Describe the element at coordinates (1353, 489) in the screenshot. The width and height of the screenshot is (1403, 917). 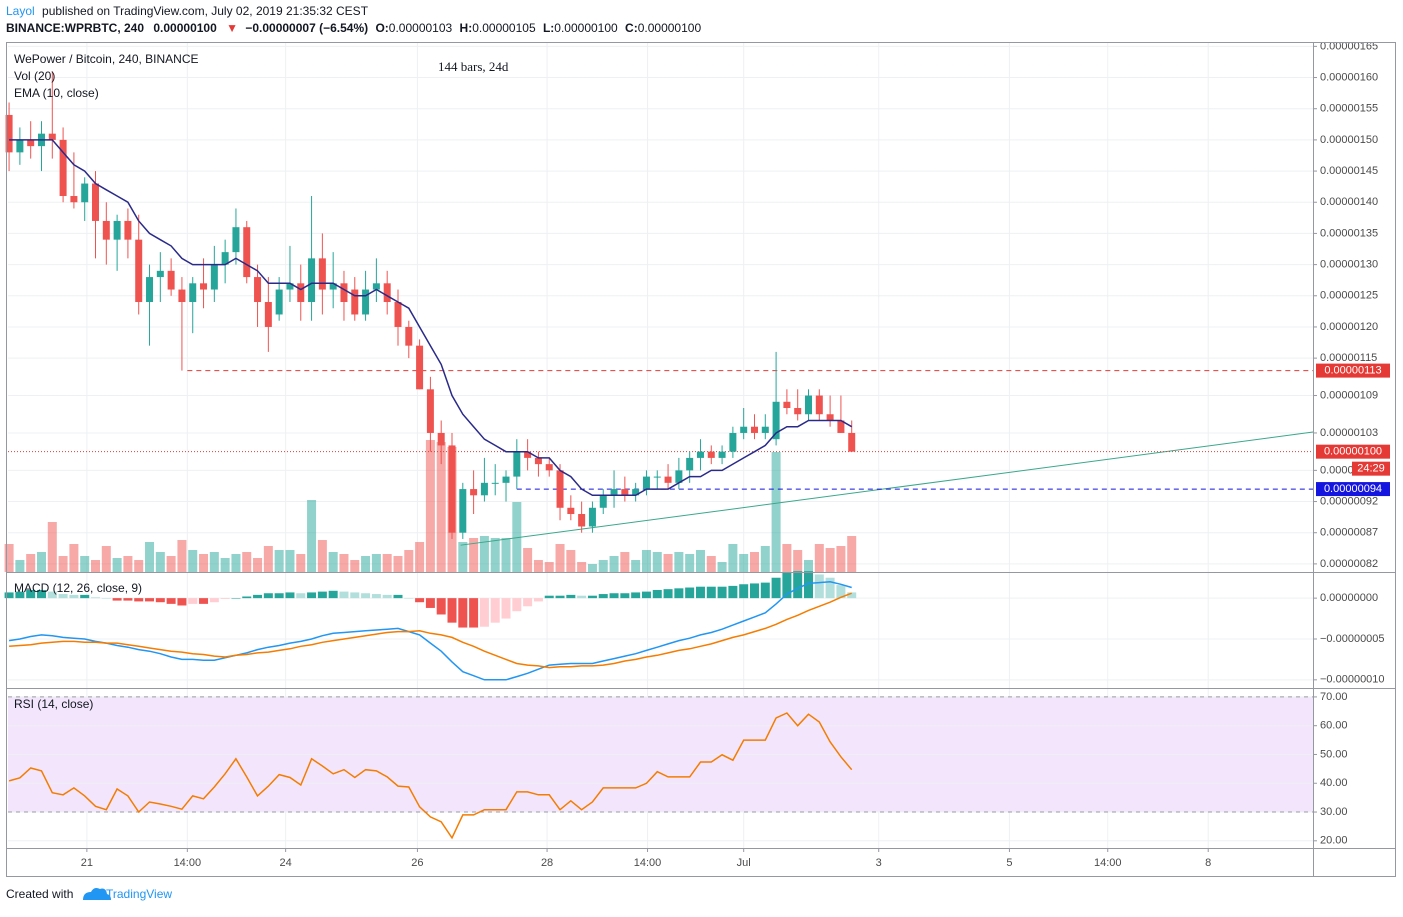
I see `price-tag-label: 0.00000094` at that location.